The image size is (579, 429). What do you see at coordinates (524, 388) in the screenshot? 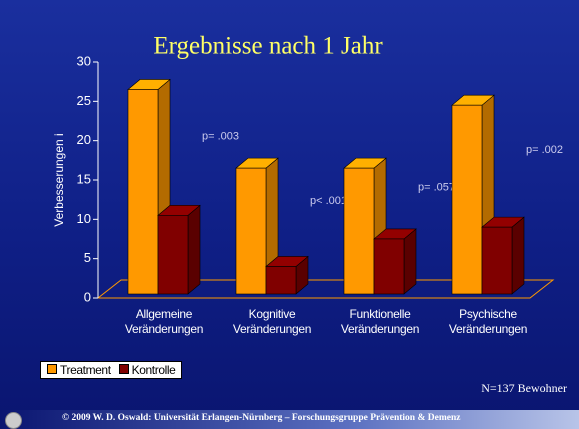
I see `note: N=137 Bewohner` at bounding box center [524, 388].